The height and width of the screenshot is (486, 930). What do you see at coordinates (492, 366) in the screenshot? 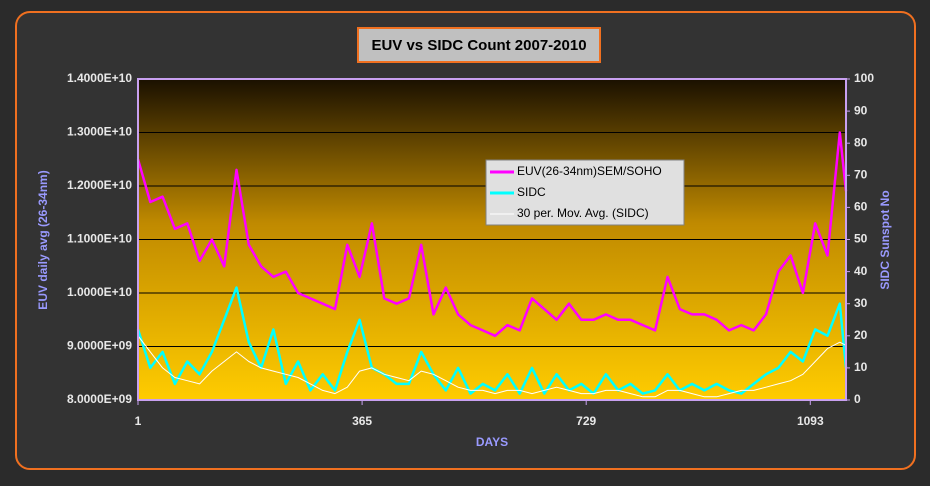
I see `series-line` at bounding box center [492, 366].